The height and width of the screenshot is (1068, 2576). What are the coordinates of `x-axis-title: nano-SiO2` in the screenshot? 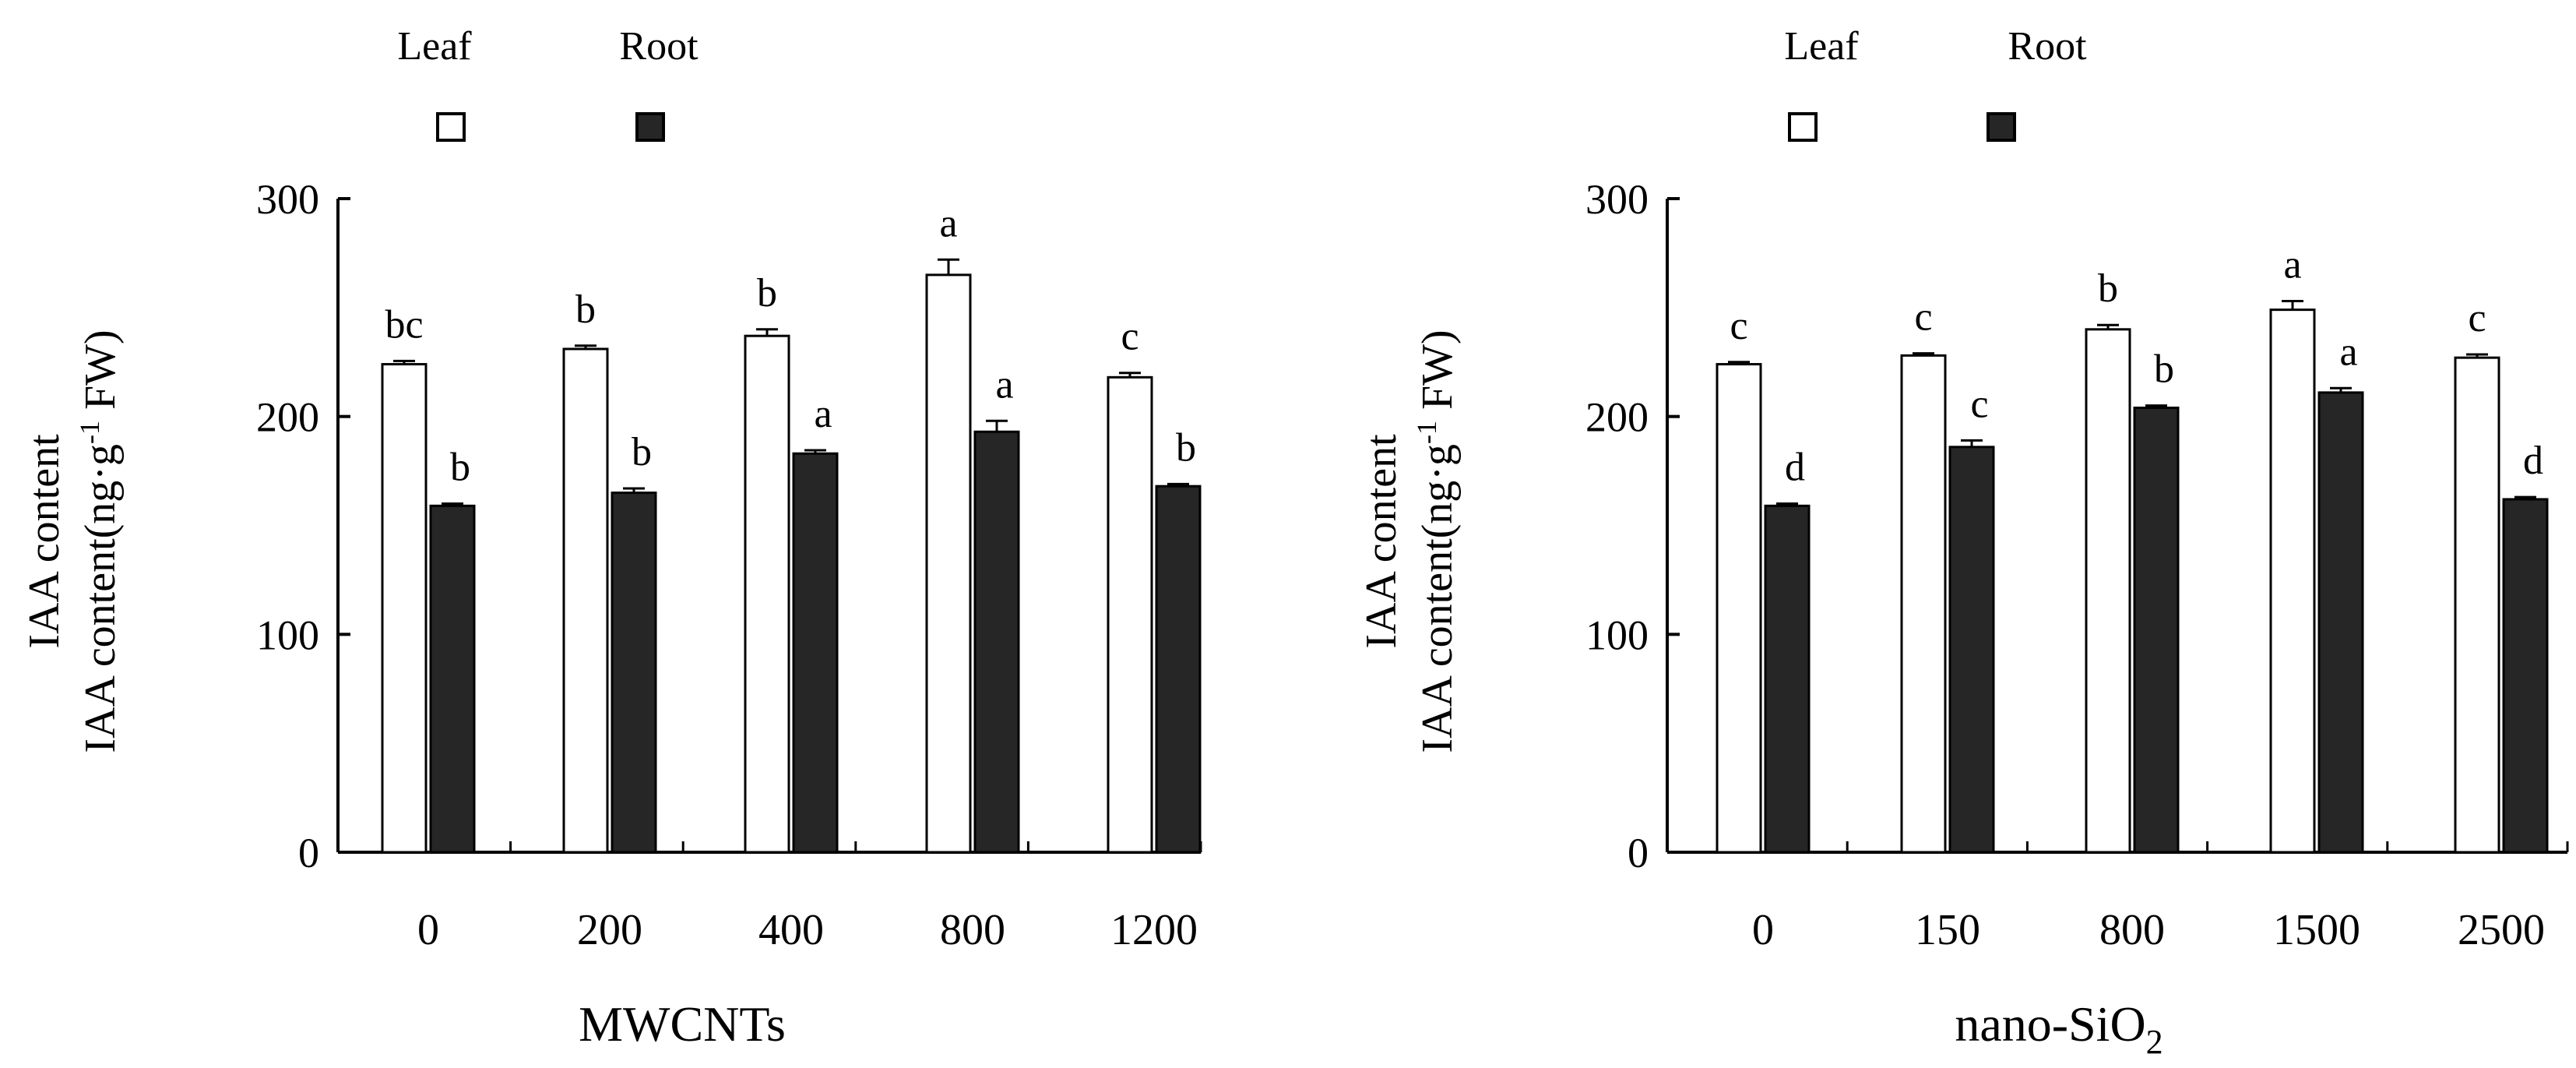 It's located at (2059, 1029).